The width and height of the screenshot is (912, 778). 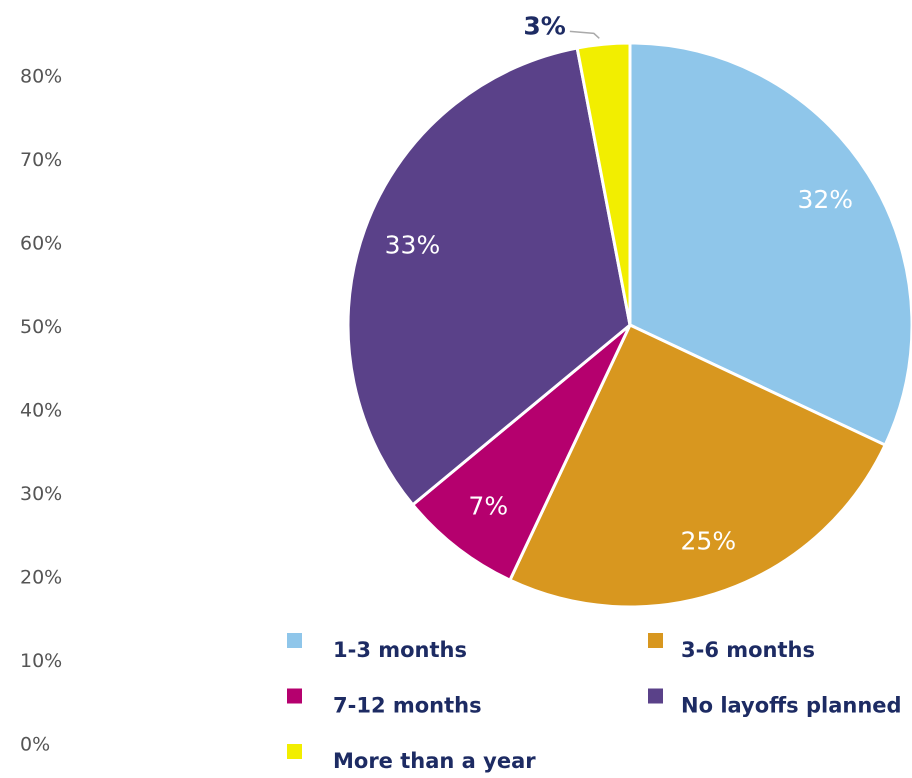 What do you see at coordinates (41, 411) in the screenshot?
I see `y-tick-label: 40%` at bounding box center [41, 411].